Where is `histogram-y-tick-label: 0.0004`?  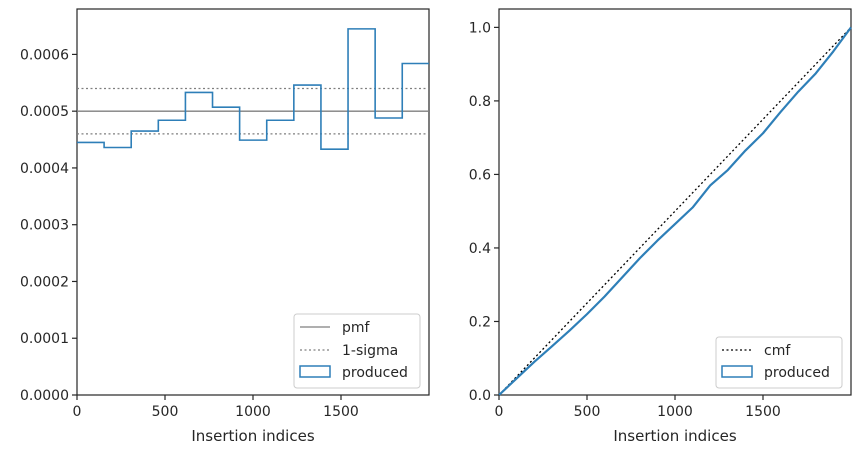
histogram-y-tick-label: 0.0004 is located at coordinates (44, 169).